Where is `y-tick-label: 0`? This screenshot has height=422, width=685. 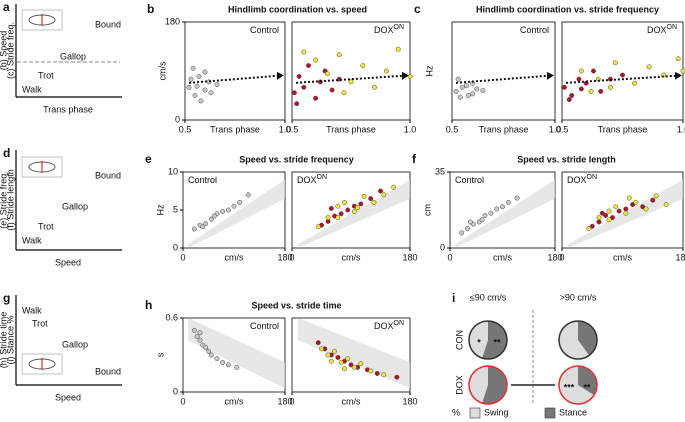
y-tick-label: 0 is located at coordinates (442, 247).